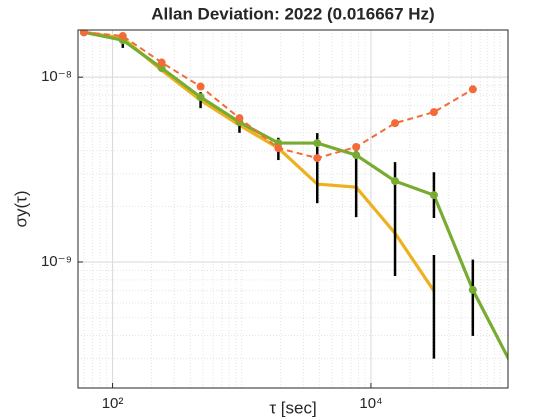 The width and height of the screenshot is (560, 420). I want to click on chart-title: Allan Deviation: 2022 (0.016667 Hz), so click(292, 13).